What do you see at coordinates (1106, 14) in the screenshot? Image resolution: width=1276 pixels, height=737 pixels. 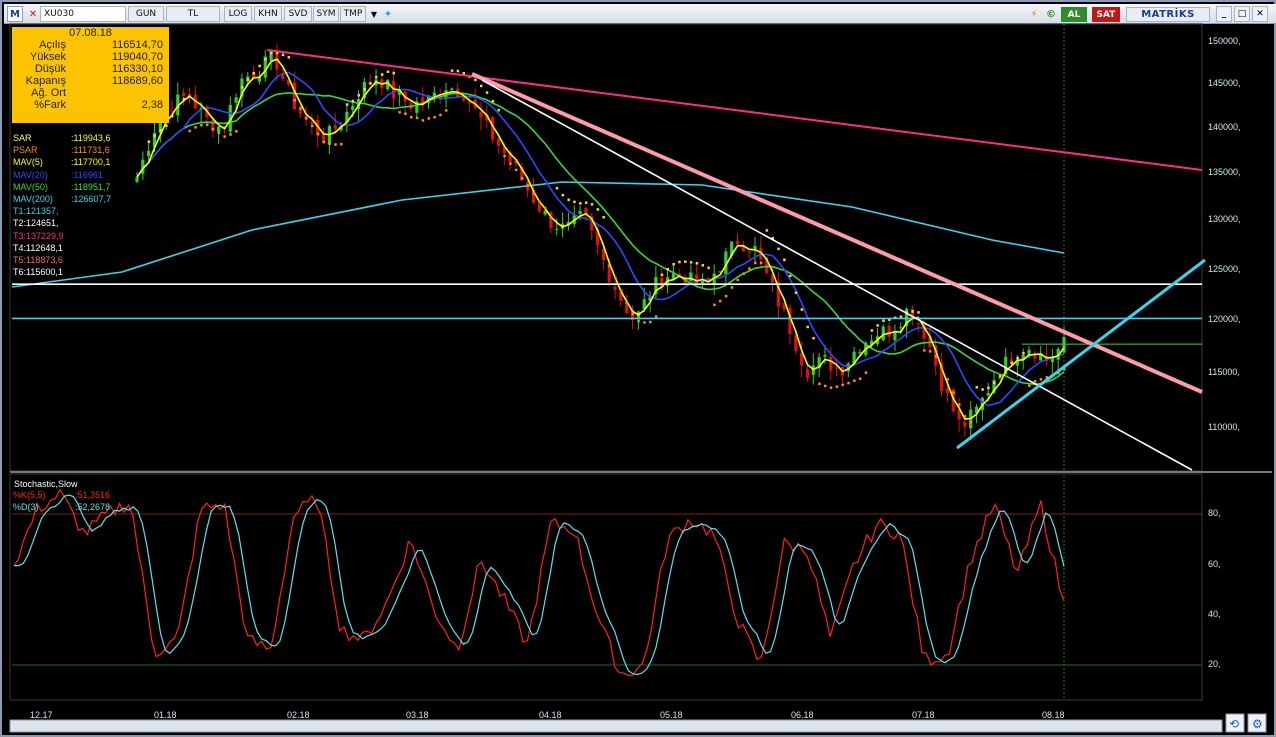 I see `sell-button: SAT` at bounding box center [1106, 14].